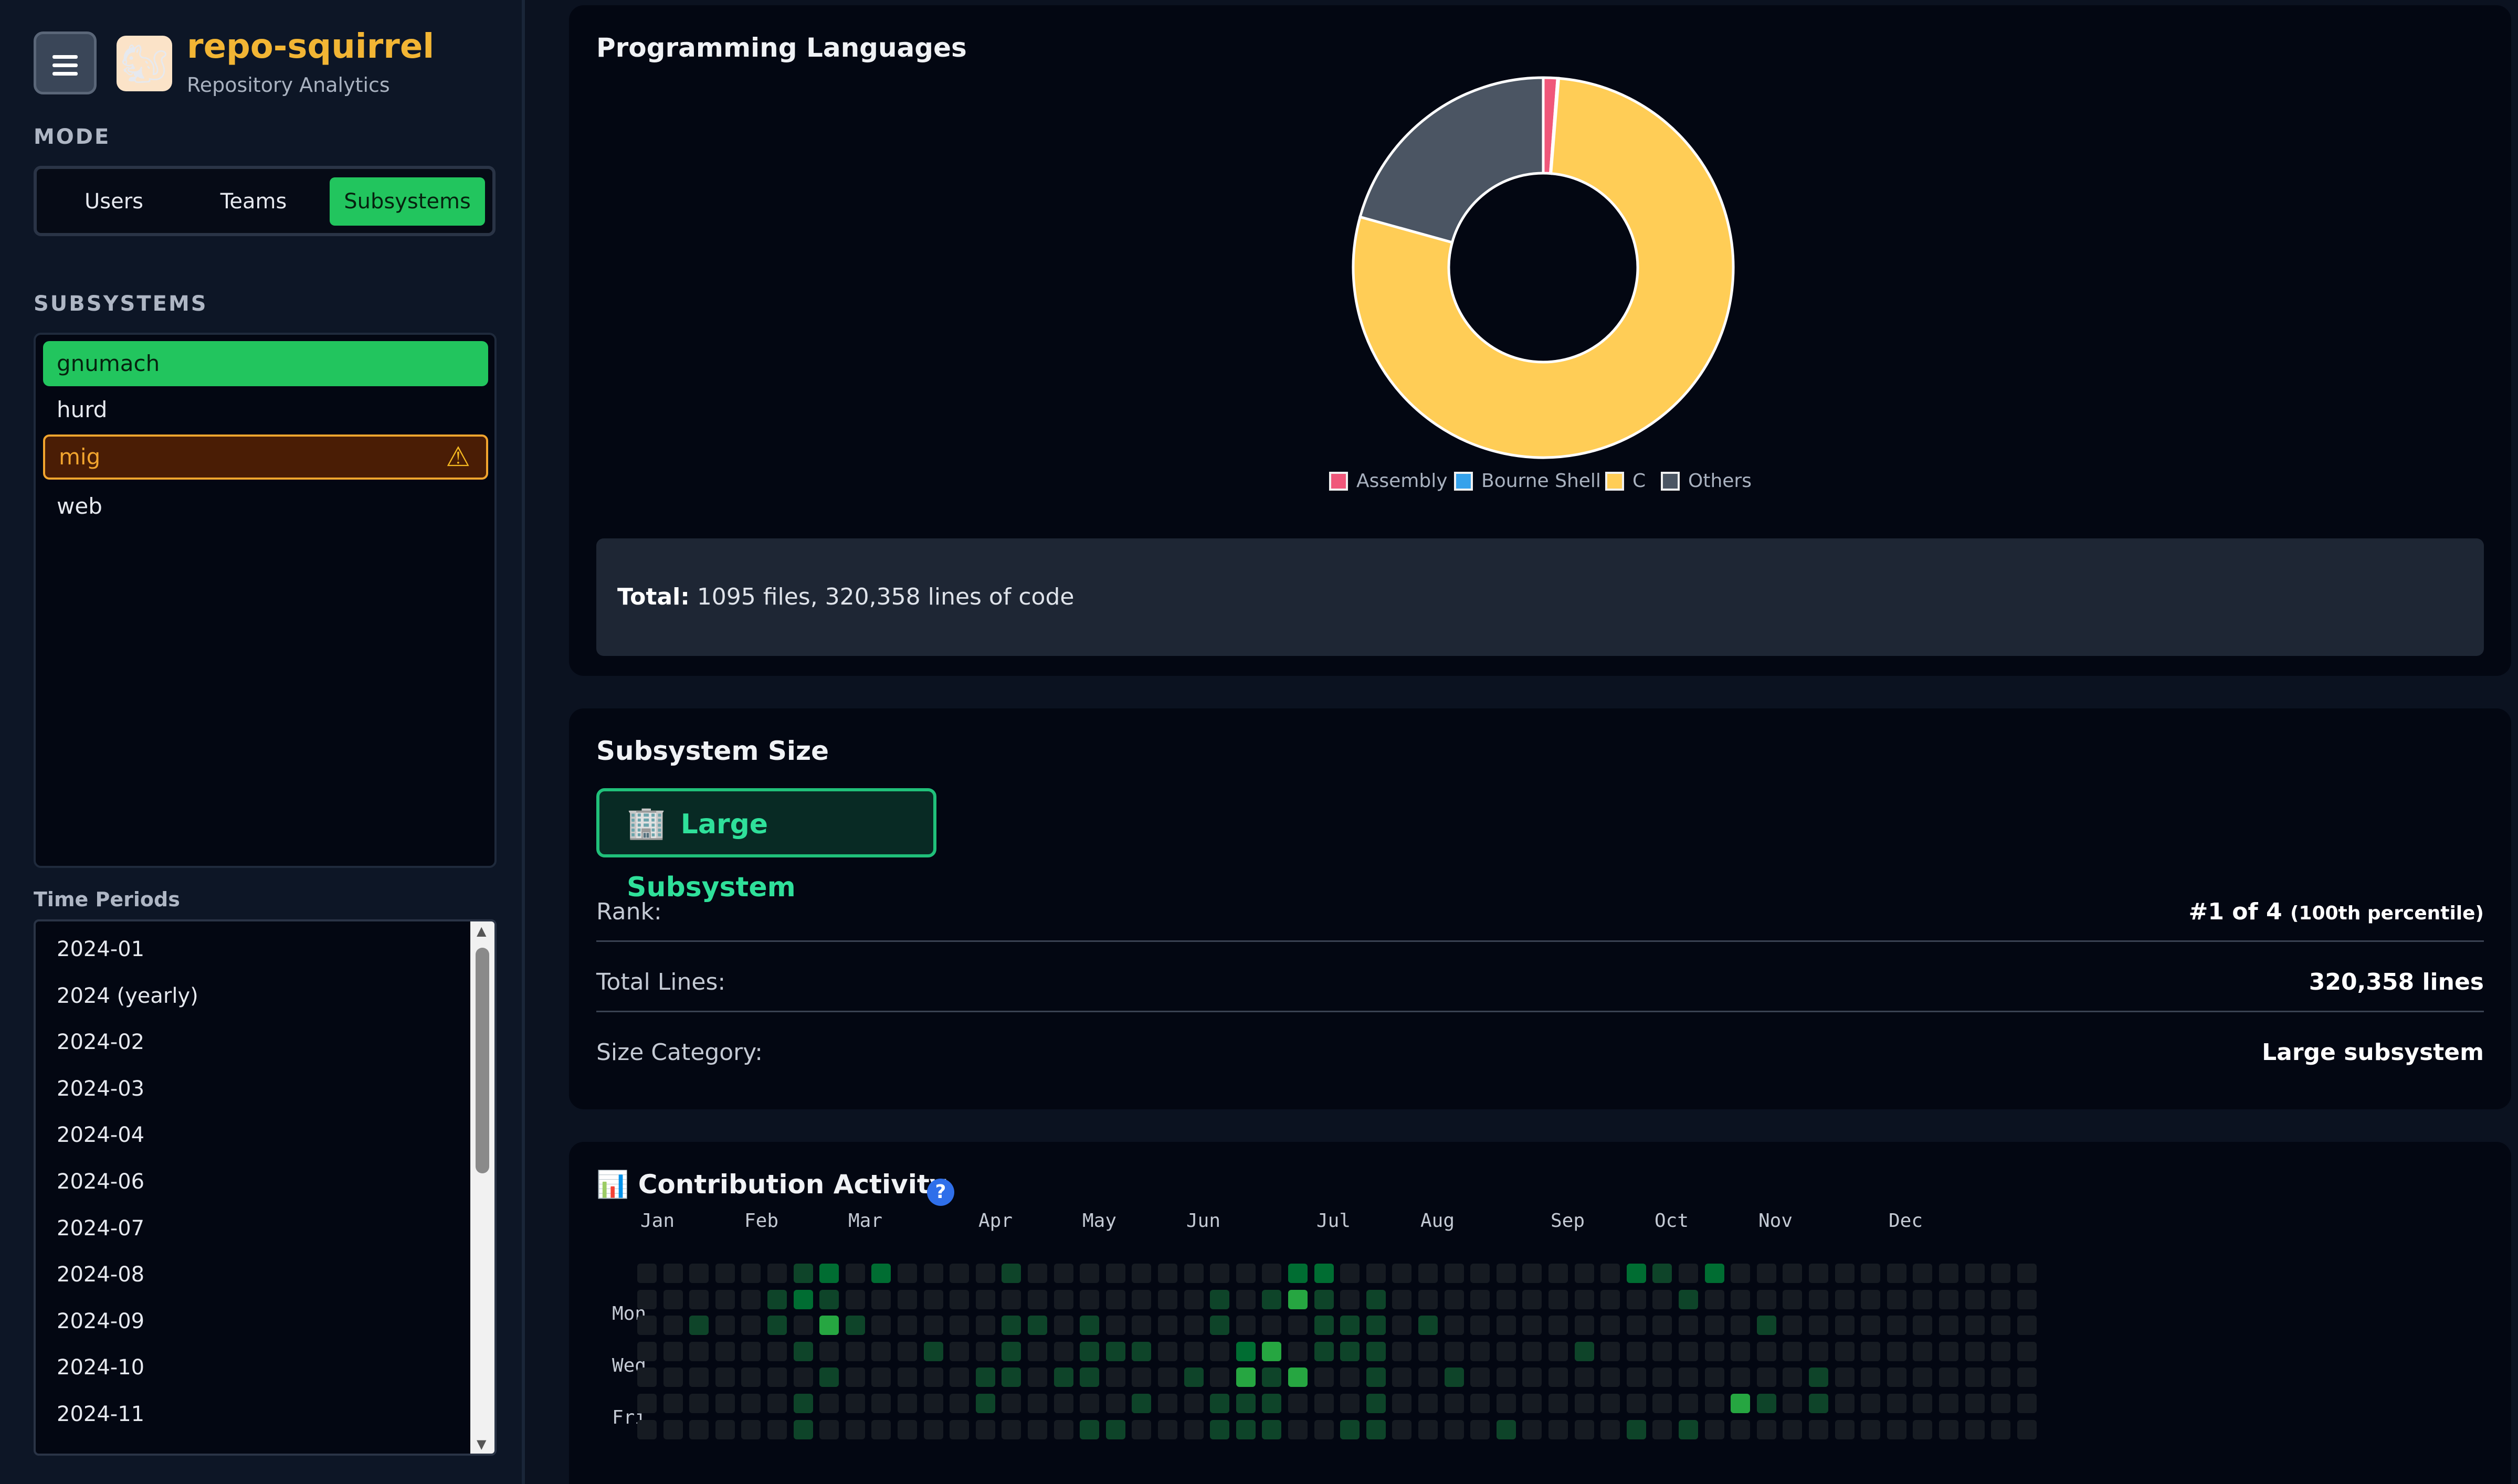 This screenshot has height=1484, width=2518. Describe the element at coordinates (1625, 481) in the screenshot. I see `legend-item-c: C` at that location.